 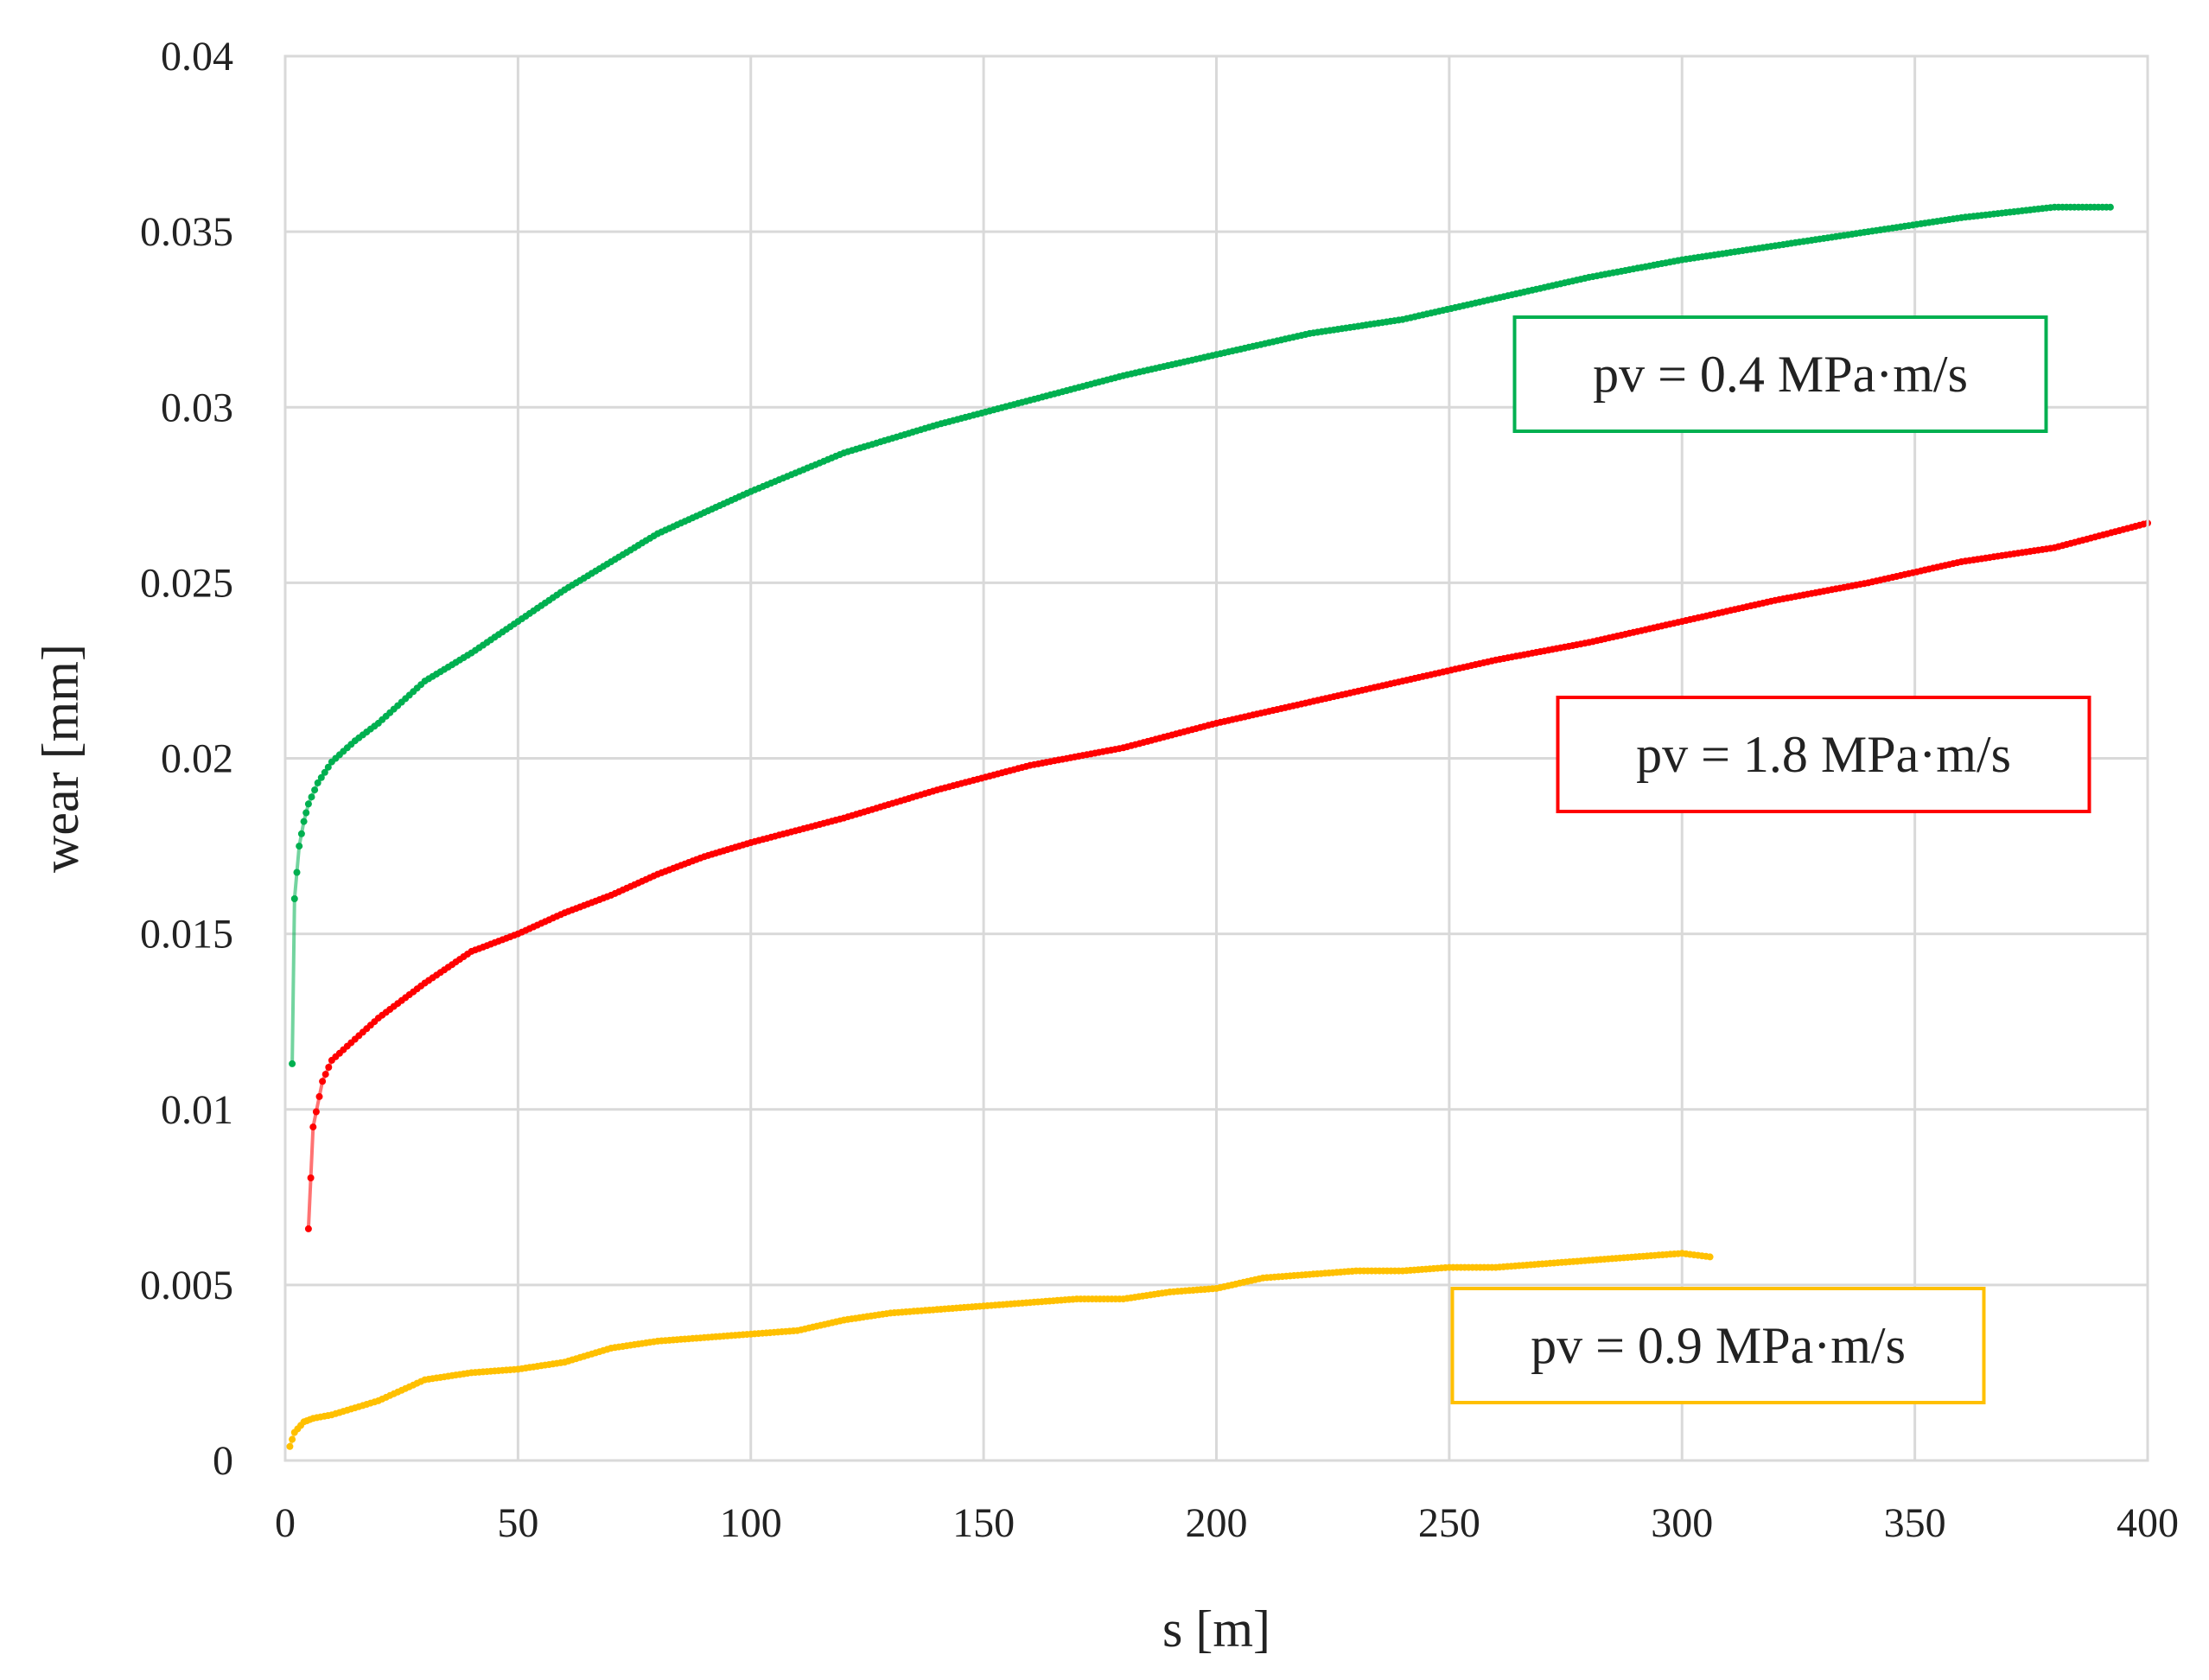 I want to click on legend-box-0: pv = 0.4 MPa·m/s, so click(x=1780, y=374).